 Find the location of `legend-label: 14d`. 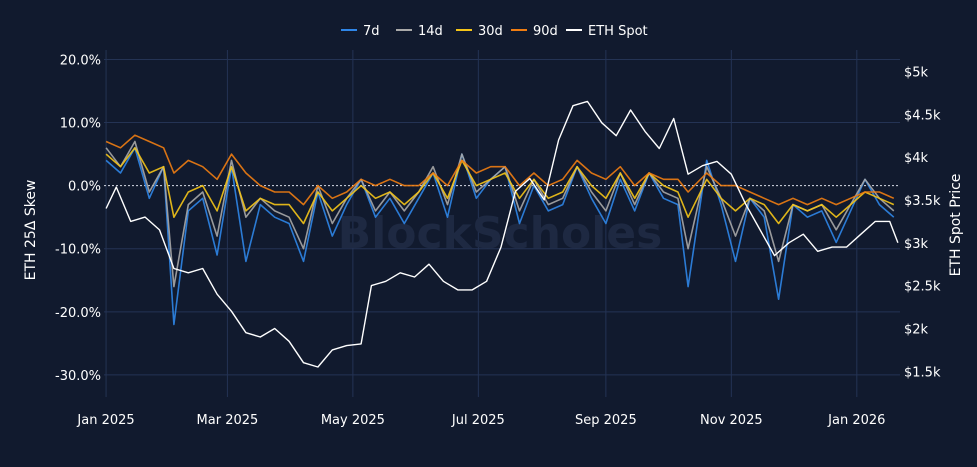

legend-label: 14d is located at coordinates (430, 31).